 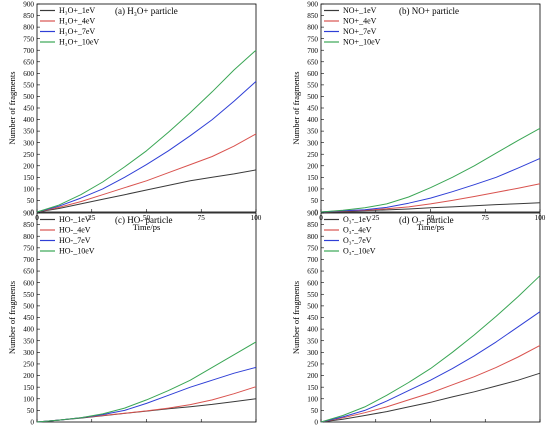 I want to click on legend-entry: NO+_10eV, so click(x=362, y=42).